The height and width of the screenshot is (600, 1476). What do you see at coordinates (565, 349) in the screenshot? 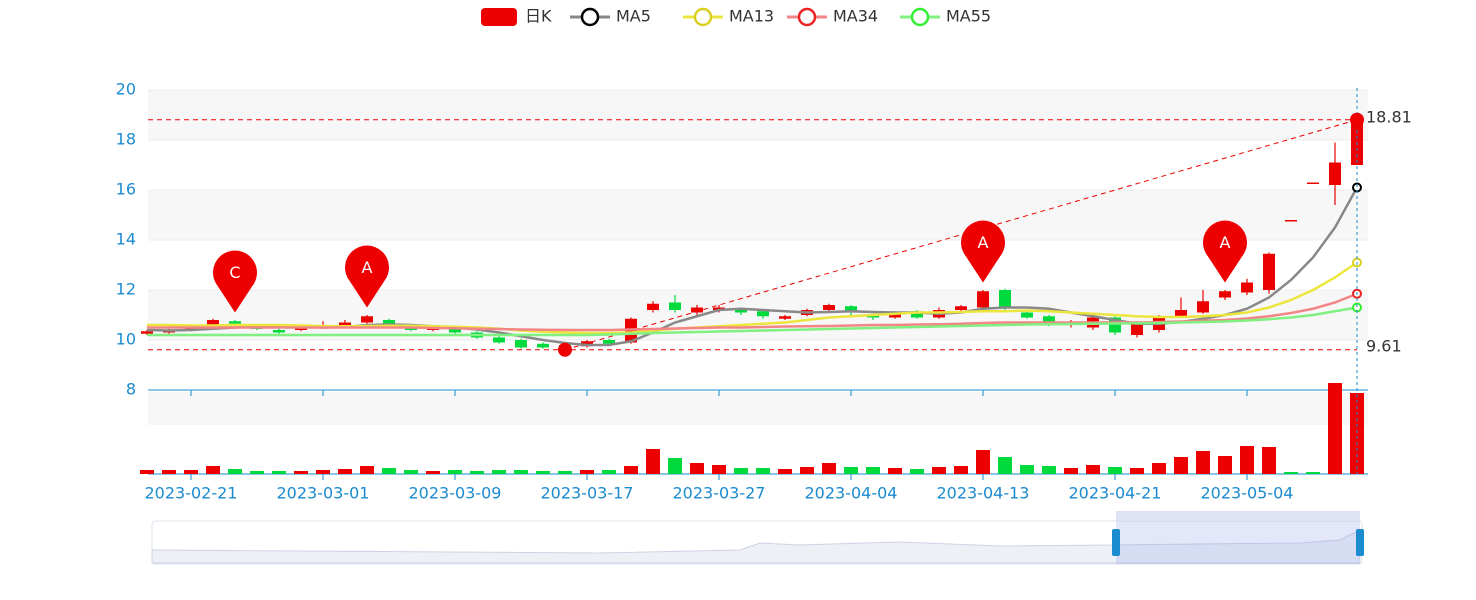
I see `min-point` at bounding box center [565, 349].